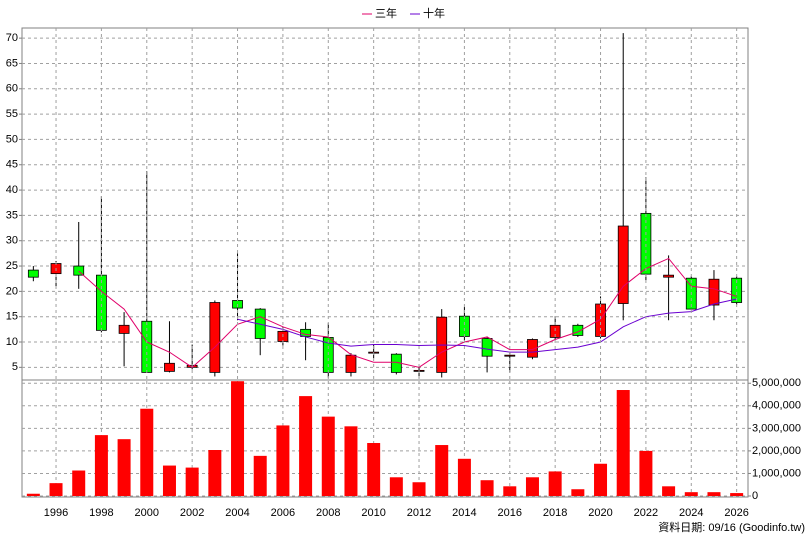 This screenshot has width=808, height=540. Describe the element at coordinates (600, 513) in the screenshot. I see `x-tick-label: 2020` at that location.